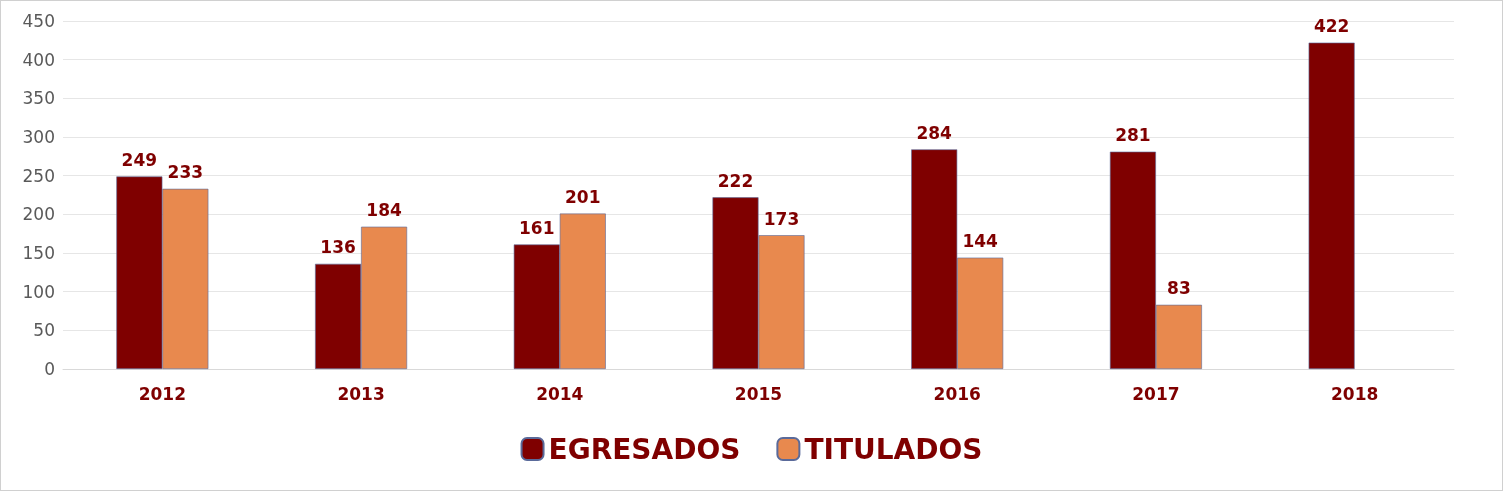 The width and height of the screenshot is (1503, 491). What do you see at coordinates (38, 59) in the screenshot?
I see `y-tick-label: 400` at bounding box center [38, 59].